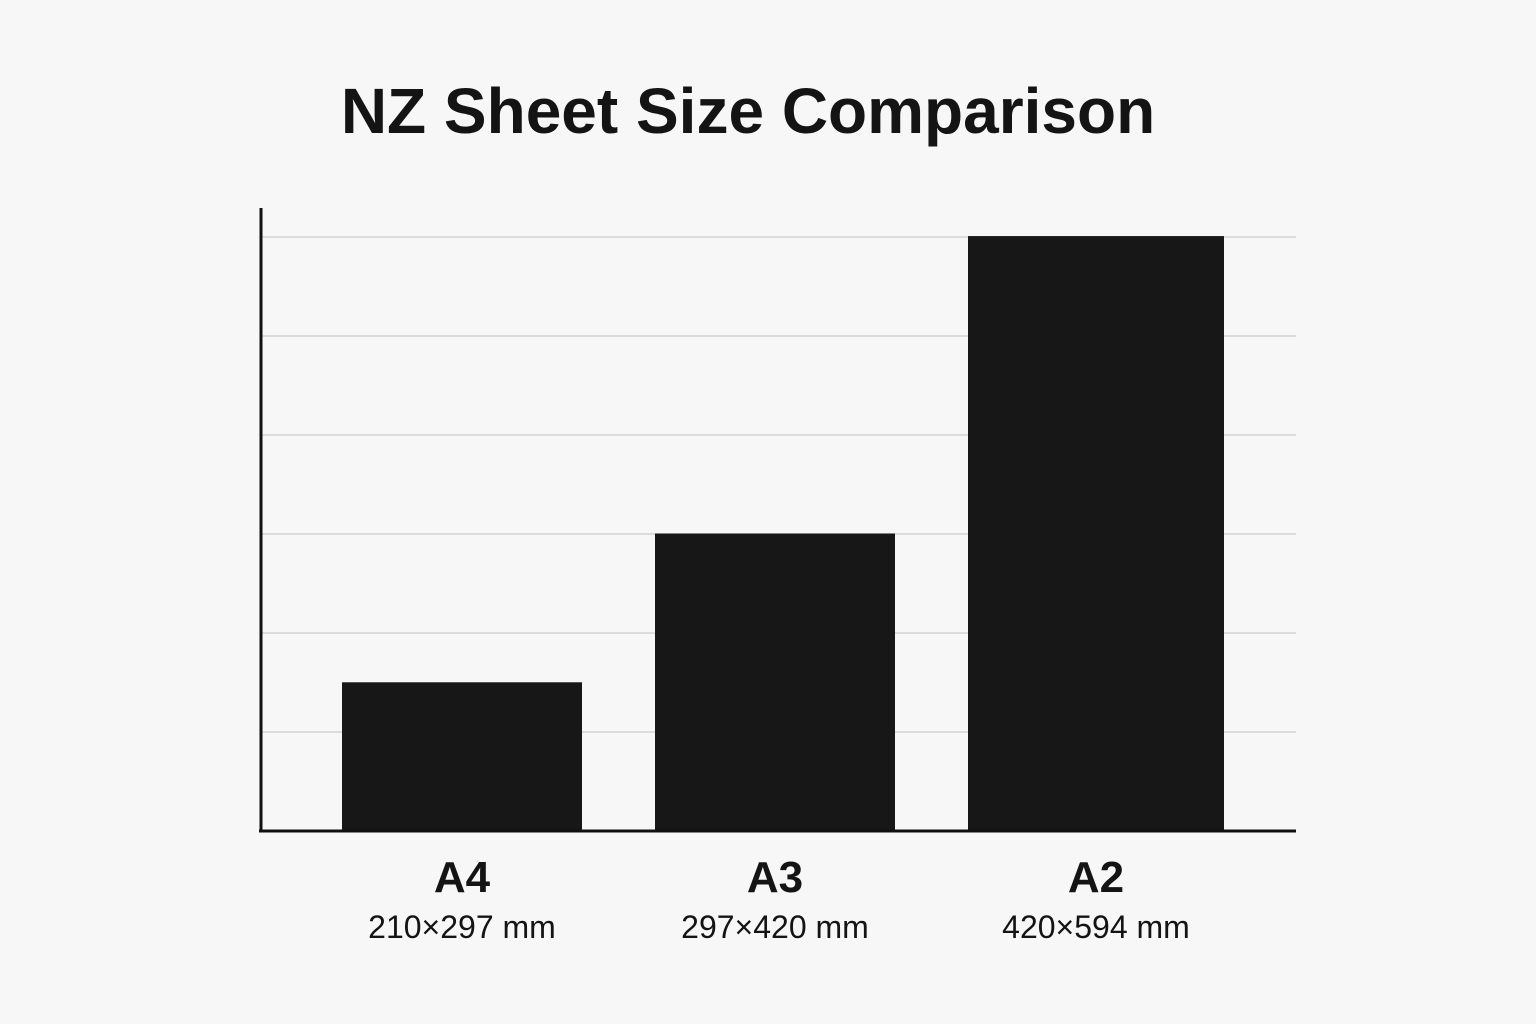 This screenshot has height=1024, width=1536. What do you see at coordinates (462, 756) in the screenshot?
I see `bar-a4` at bounding box center [462, 756].